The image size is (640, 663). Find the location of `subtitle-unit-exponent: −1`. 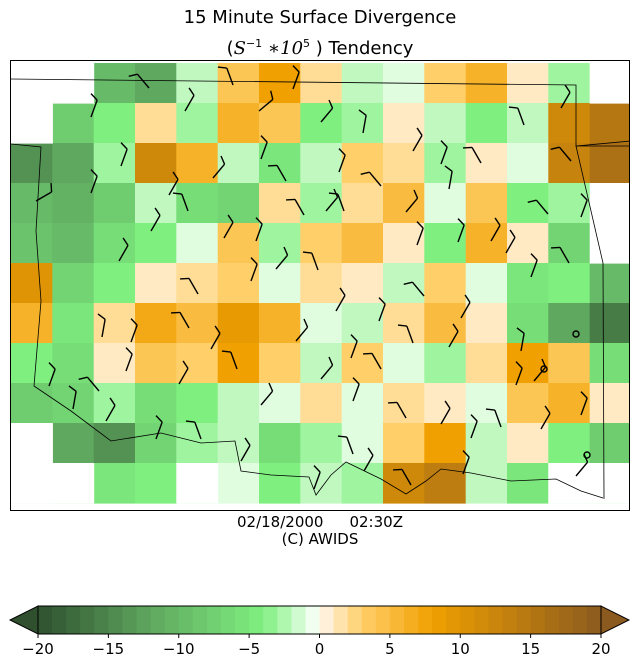

subtitle-unit-exponent: −1 is located at coordinates (254, 43).